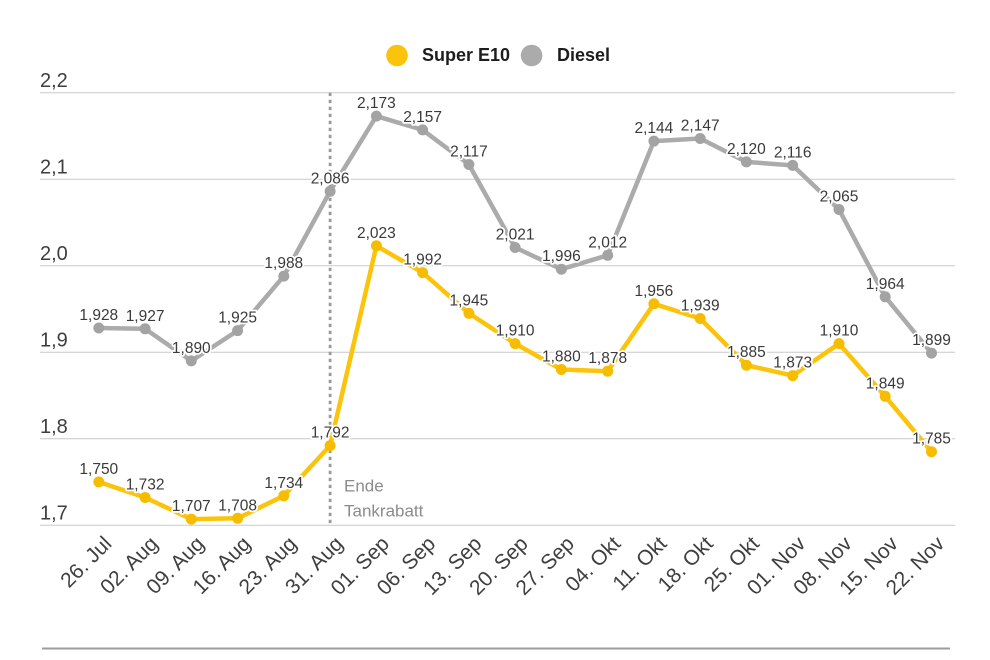 The width and height of the screenshot is (990, 660). Describe the element at coordinates (607, 242) in the screenshot. I see `svg-text: 2,012` at that location.